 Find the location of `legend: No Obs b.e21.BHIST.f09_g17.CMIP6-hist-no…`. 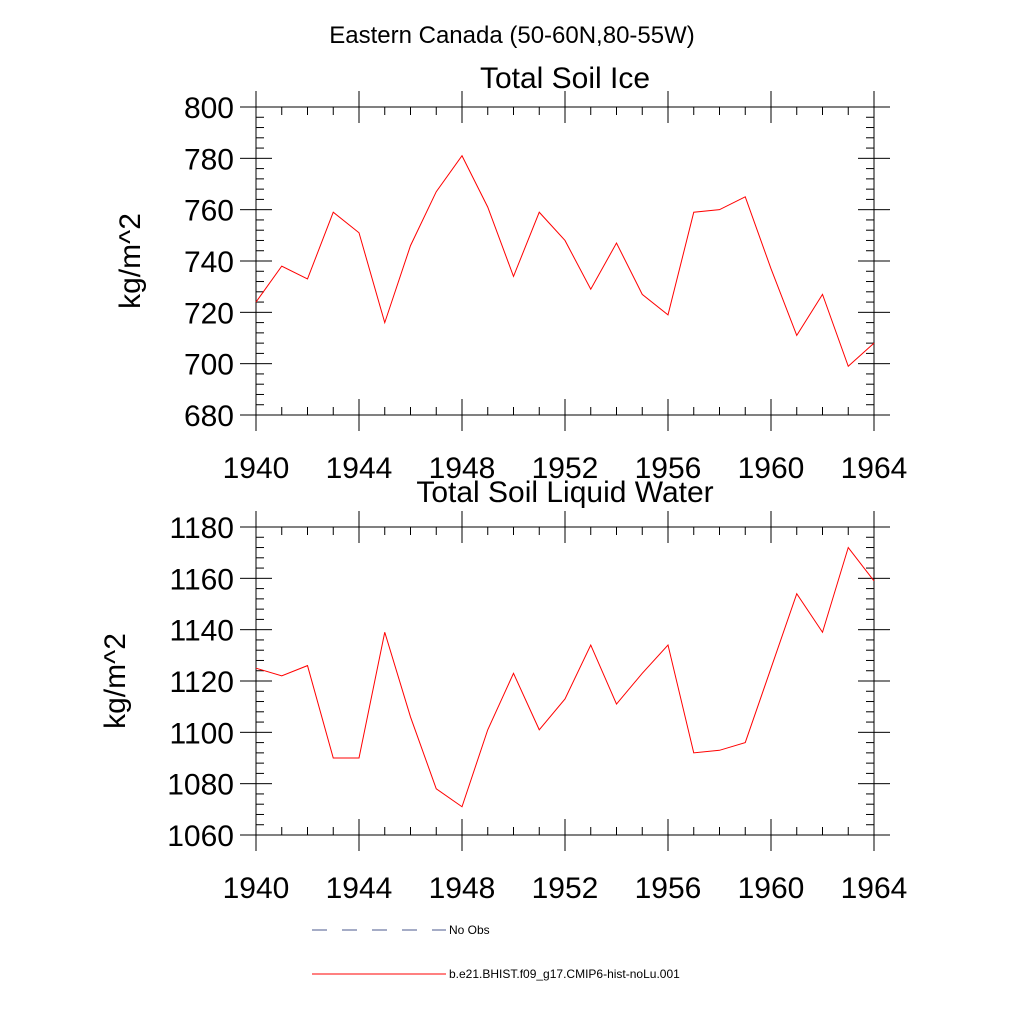

legend: No Obs b.e21.BHIST.f09_g17.CMIP6-hist-no… is located at coordinates (496, 952).